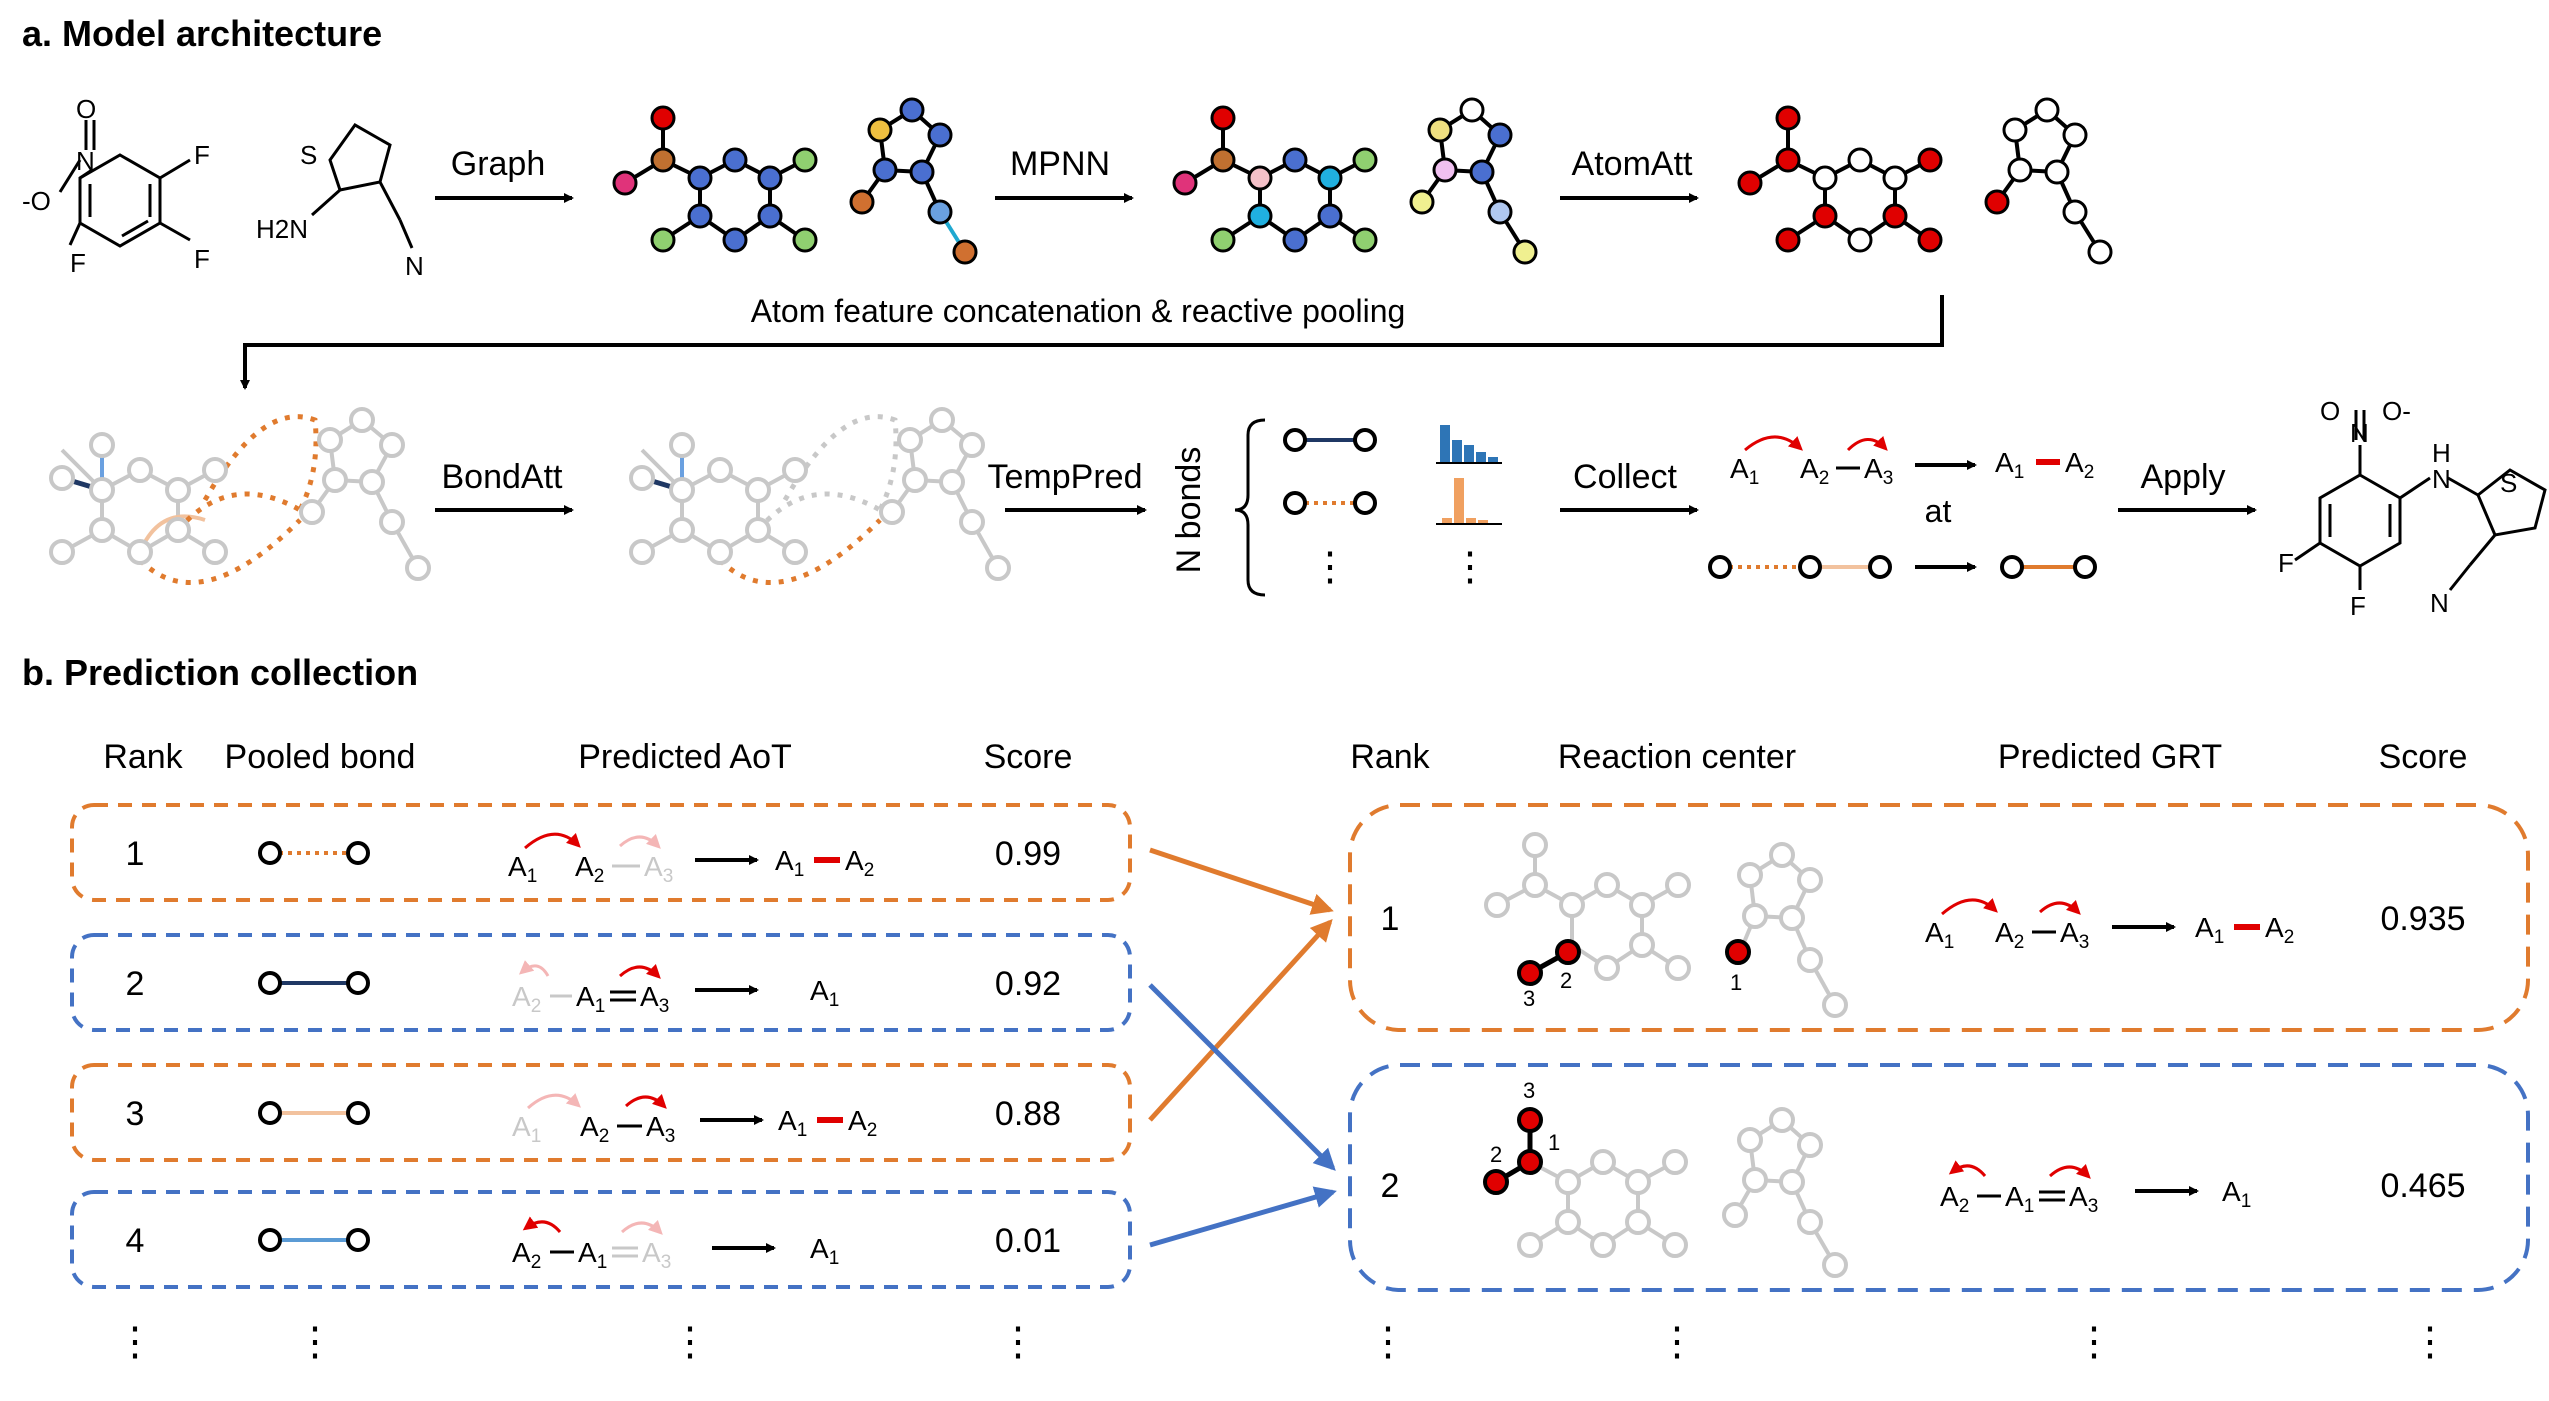 Image resolution: width=2549 pixels, height=1401 pixels. I want to click on product-atom-labels: O O- N H N S F F N, so click(2397, 508).